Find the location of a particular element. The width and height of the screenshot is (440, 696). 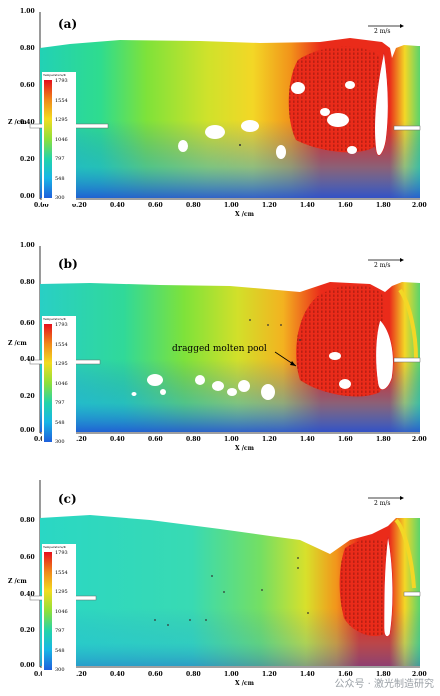

panel-b-xtick: 1.00 is located at coordinates (231, 439).